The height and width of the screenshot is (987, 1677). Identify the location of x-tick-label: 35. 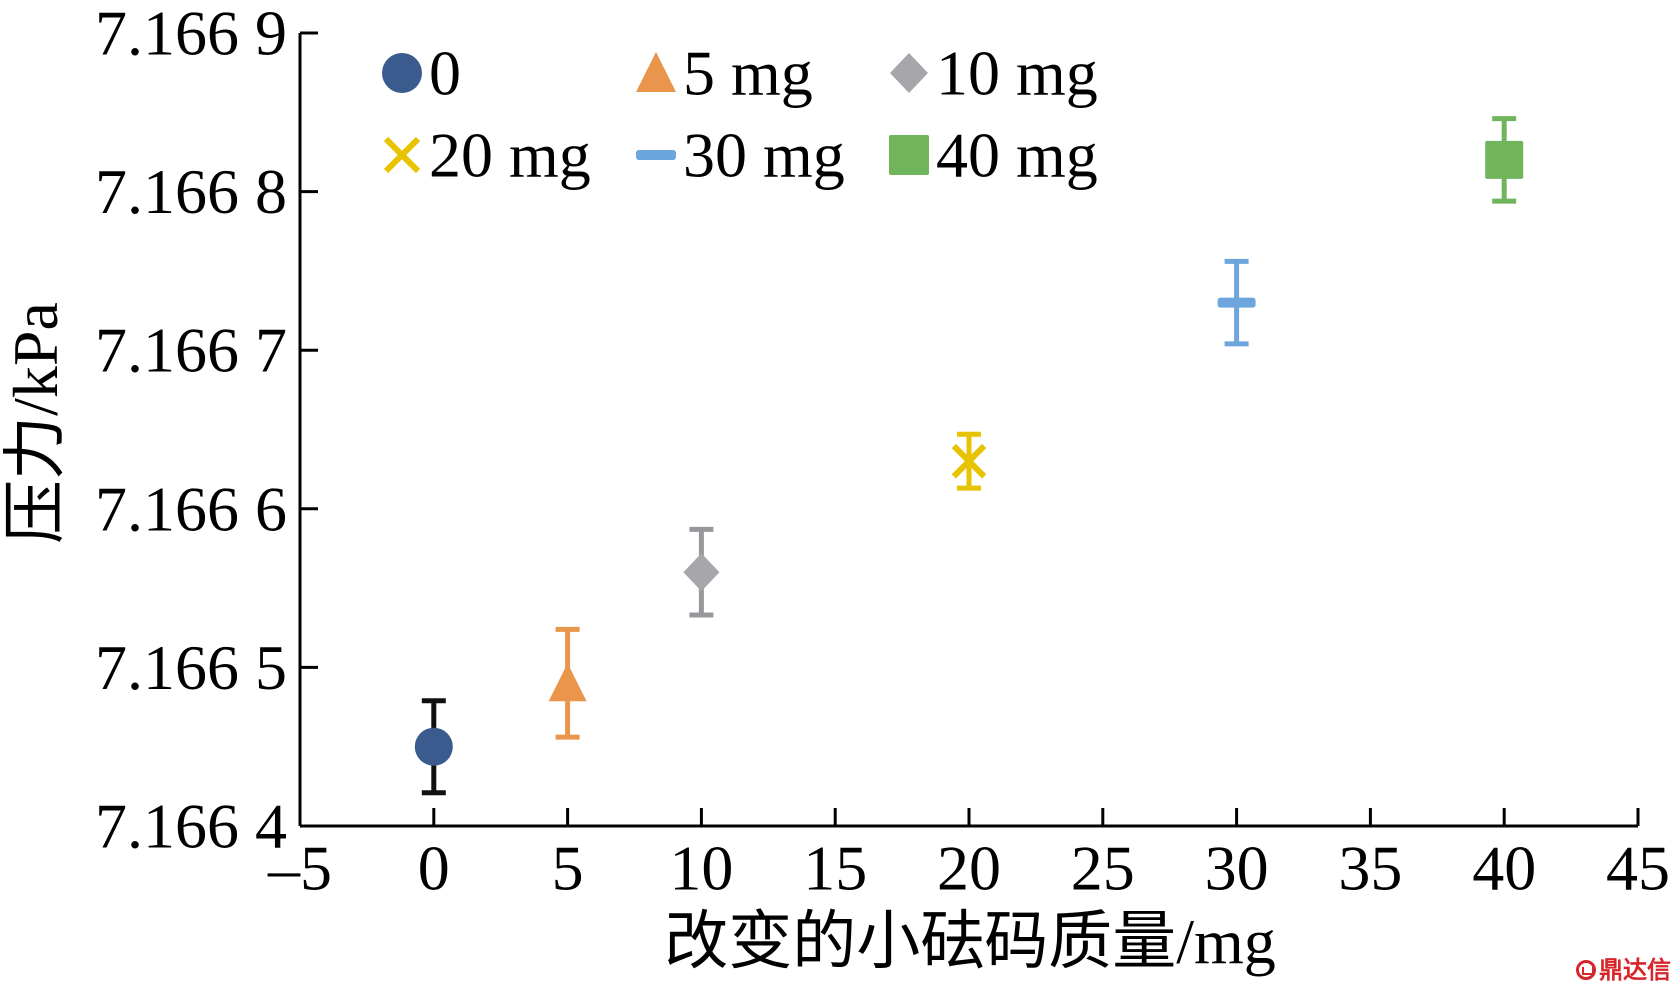
(1370, 868).